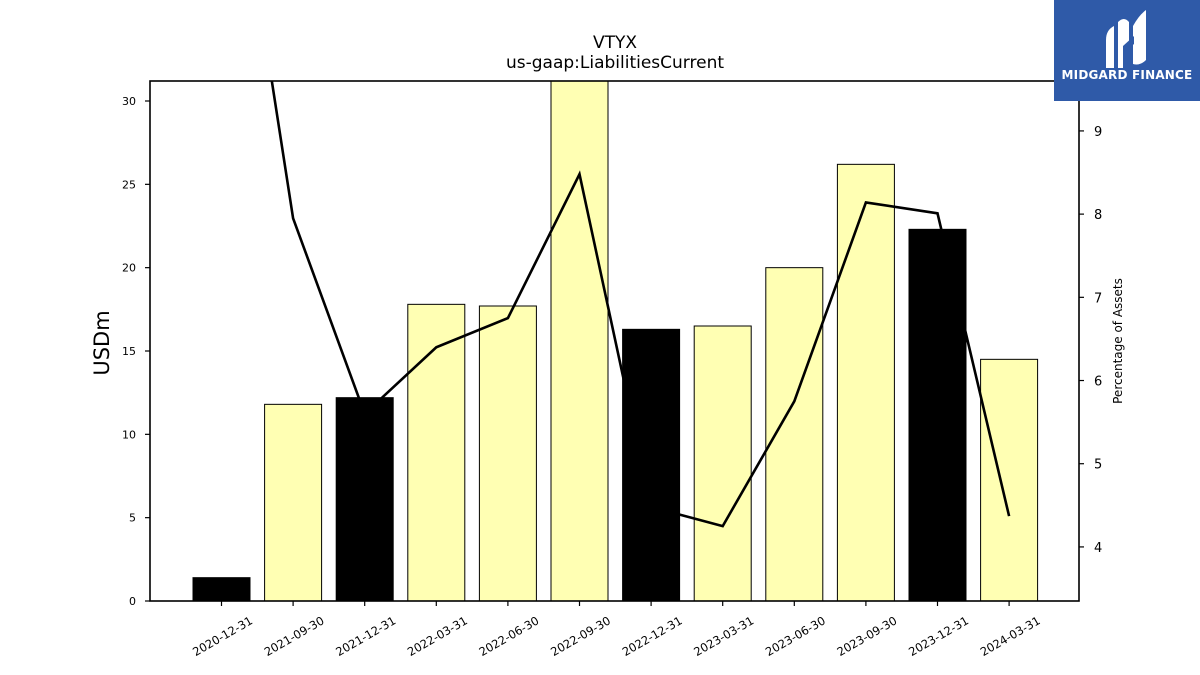 This screenshot has width=1200, height=675. Describe the element at coordinates (294, 636) in the screenshot. I see `x-tick-label: 2021-09-30` at that location.